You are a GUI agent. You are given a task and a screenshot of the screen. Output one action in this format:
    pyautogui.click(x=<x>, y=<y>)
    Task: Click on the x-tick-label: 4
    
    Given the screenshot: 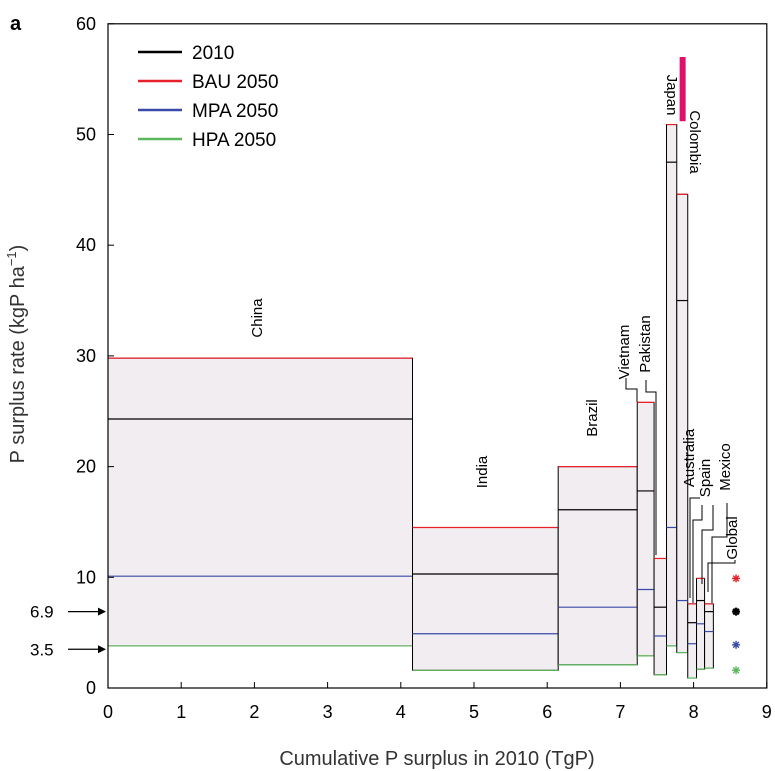 What is the action you would take?
    pyautogui.click(x=401, y=712)
    